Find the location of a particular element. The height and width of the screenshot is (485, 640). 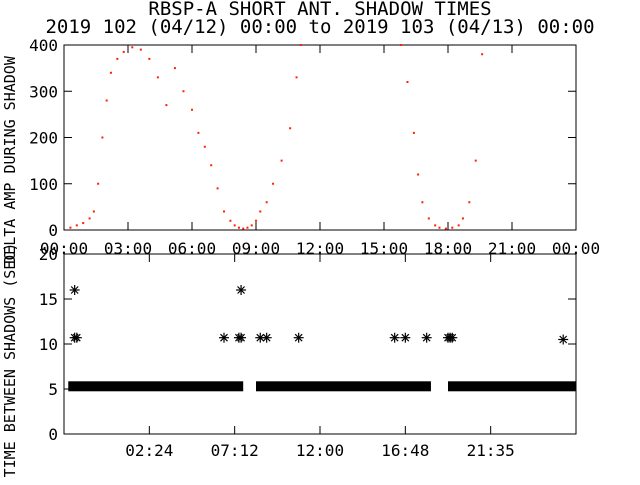

y-tick-label: 400 is located at coordinates (43, 45).